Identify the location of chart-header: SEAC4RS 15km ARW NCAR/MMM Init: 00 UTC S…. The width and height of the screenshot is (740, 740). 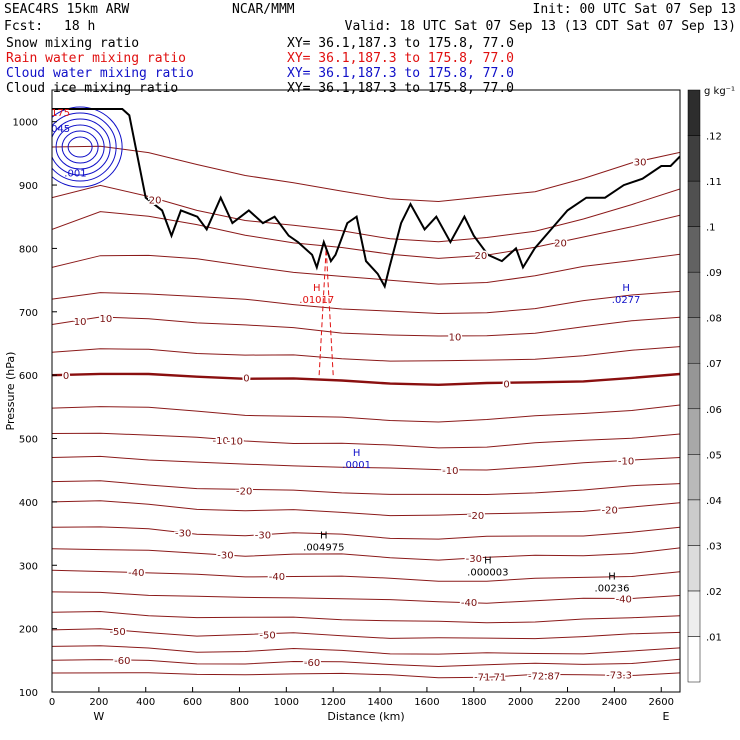
(370, 49).